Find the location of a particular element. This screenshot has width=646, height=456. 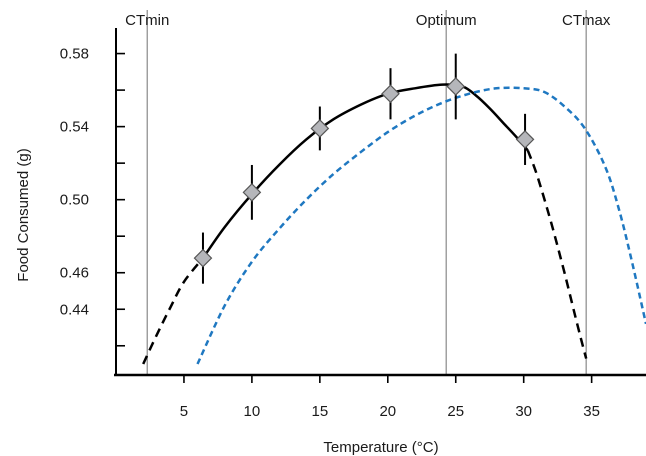

y-axis-title: Food Consumed (g) is located at coordinates (23, 214).